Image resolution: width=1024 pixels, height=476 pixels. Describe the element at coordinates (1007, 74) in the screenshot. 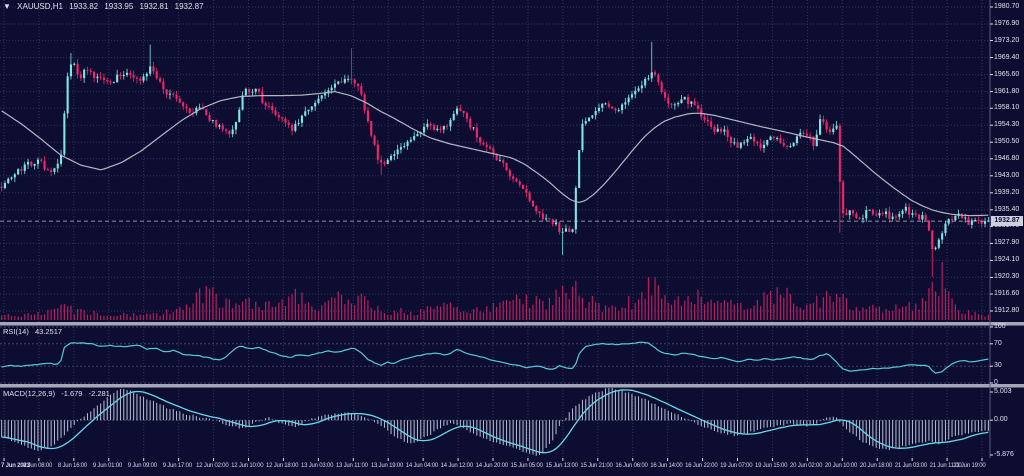

I see `price-axis-label: 1965.60` at that location.